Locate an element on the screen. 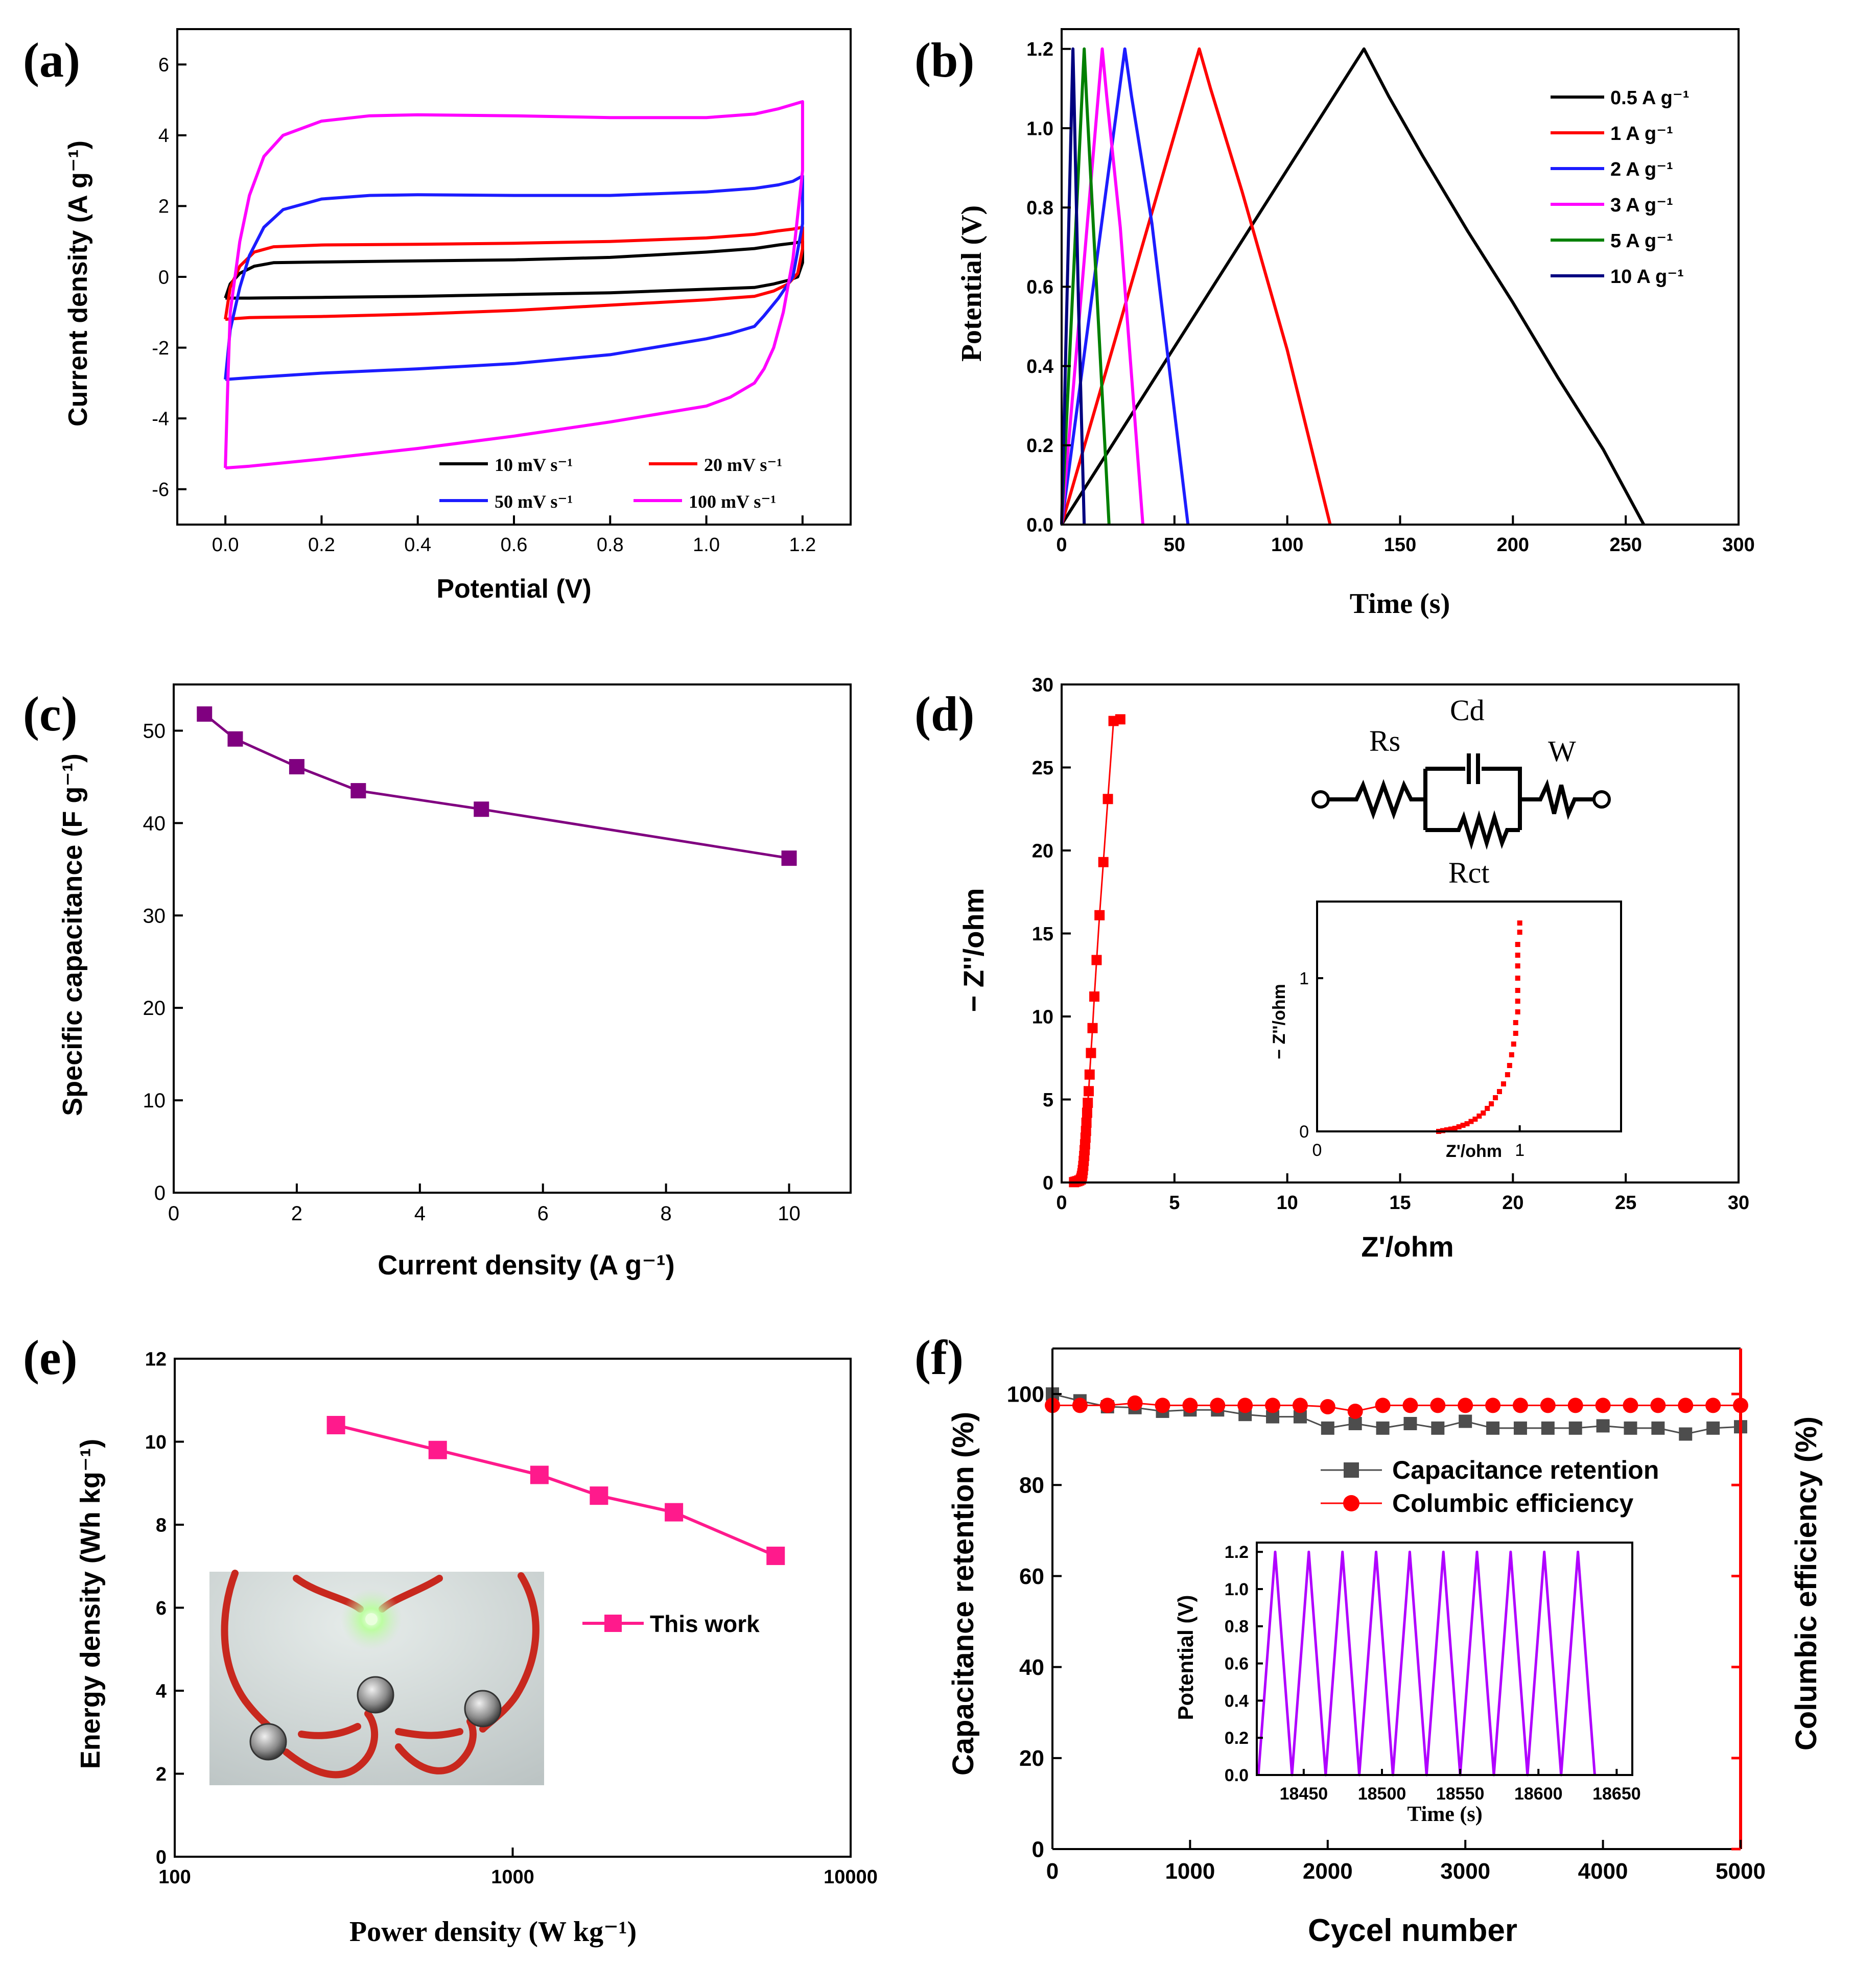  panel-e-series-group is located at coordinates (555, 1491).